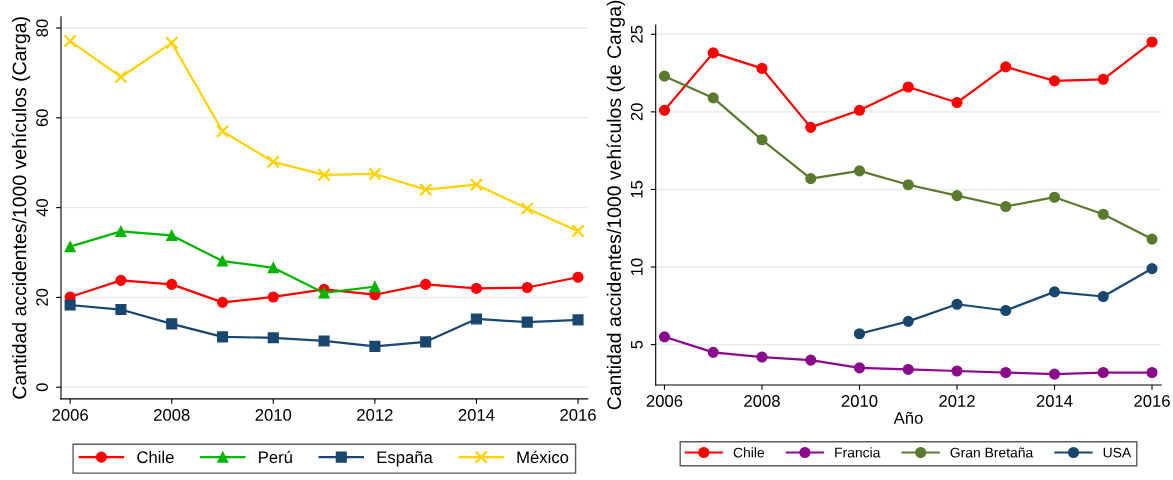 The image size is (1173, 480). Describe the element at coordinates (42, 387) in the screenshot. I see `y-tick-label: 0` at that location.